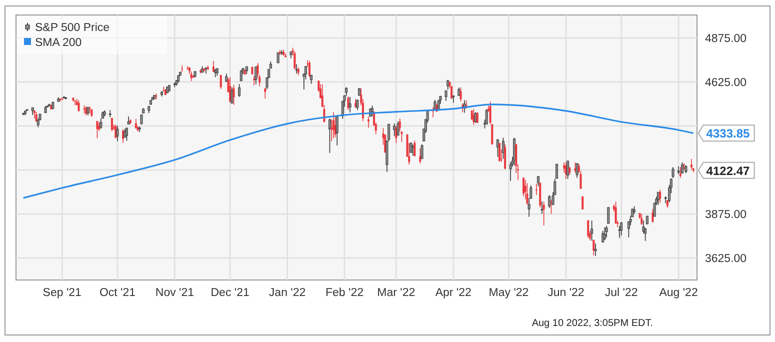 The height and width of the screenshot is (342, 775). What do you see at coordinates (72, 28) in the screenshot?
I see `legend-label: S&P 500 Price` at bounding box center [72, 28].